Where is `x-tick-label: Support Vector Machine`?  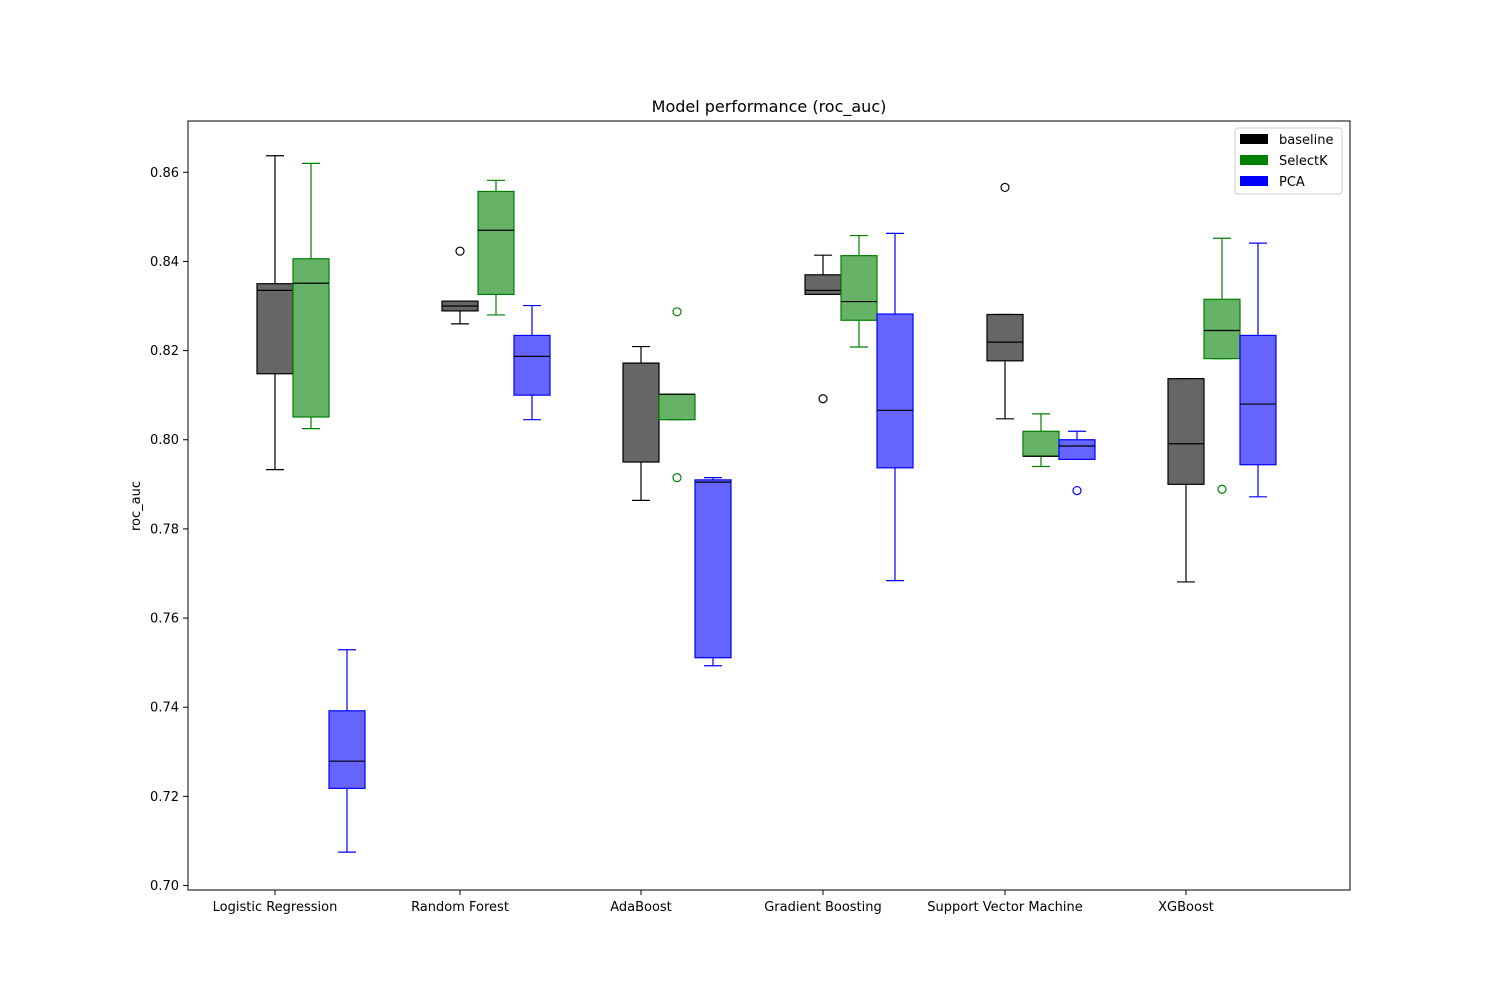
x-tick-label: Support Vector Machine is located at coordinates (1005, 907).